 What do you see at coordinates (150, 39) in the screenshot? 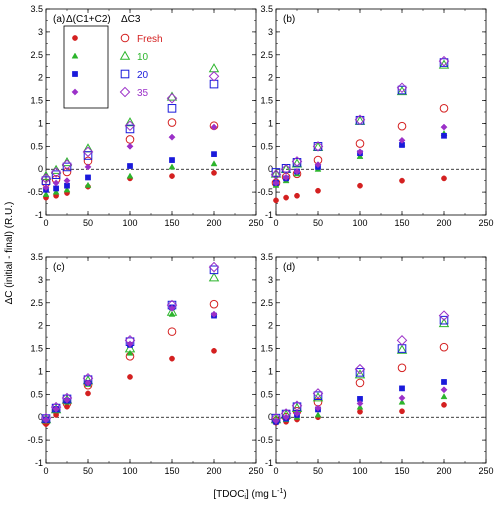
I see `legend-label: Fresh` at bounding box center [150, 39].